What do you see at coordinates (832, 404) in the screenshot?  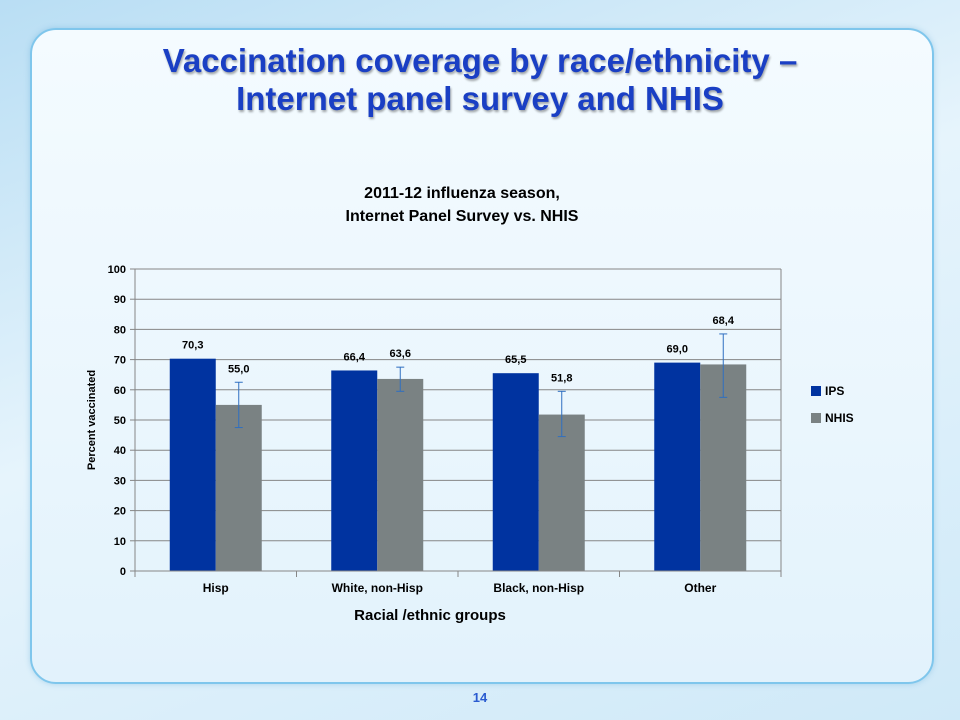 I see `legend: IPS NHIS` at bounding box center [832, 404].